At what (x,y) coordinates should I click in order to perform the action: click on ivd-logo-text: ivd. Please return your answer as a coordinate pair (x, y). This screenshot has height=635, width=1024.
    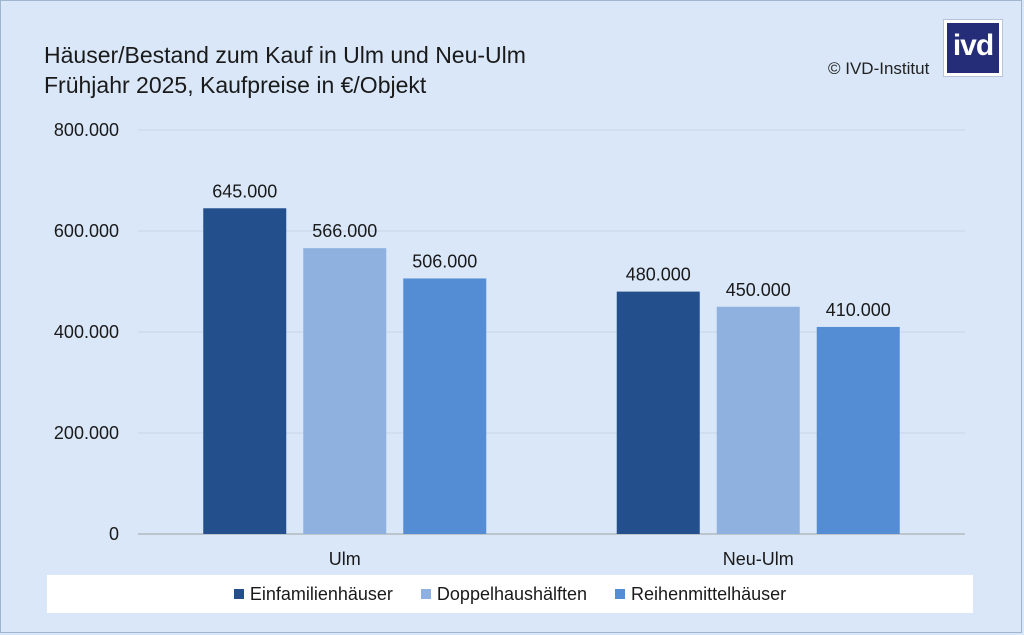
    Looking at the image, I should click on (973, 45).